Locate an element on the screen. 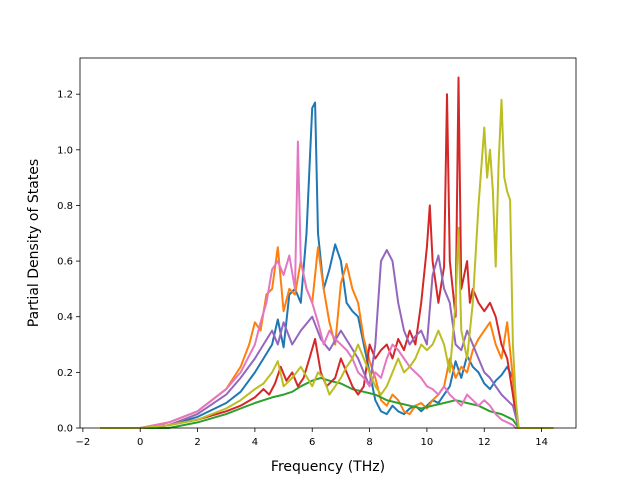  y-axis-label: Partial Density of States is located at coordinates (34, 243).